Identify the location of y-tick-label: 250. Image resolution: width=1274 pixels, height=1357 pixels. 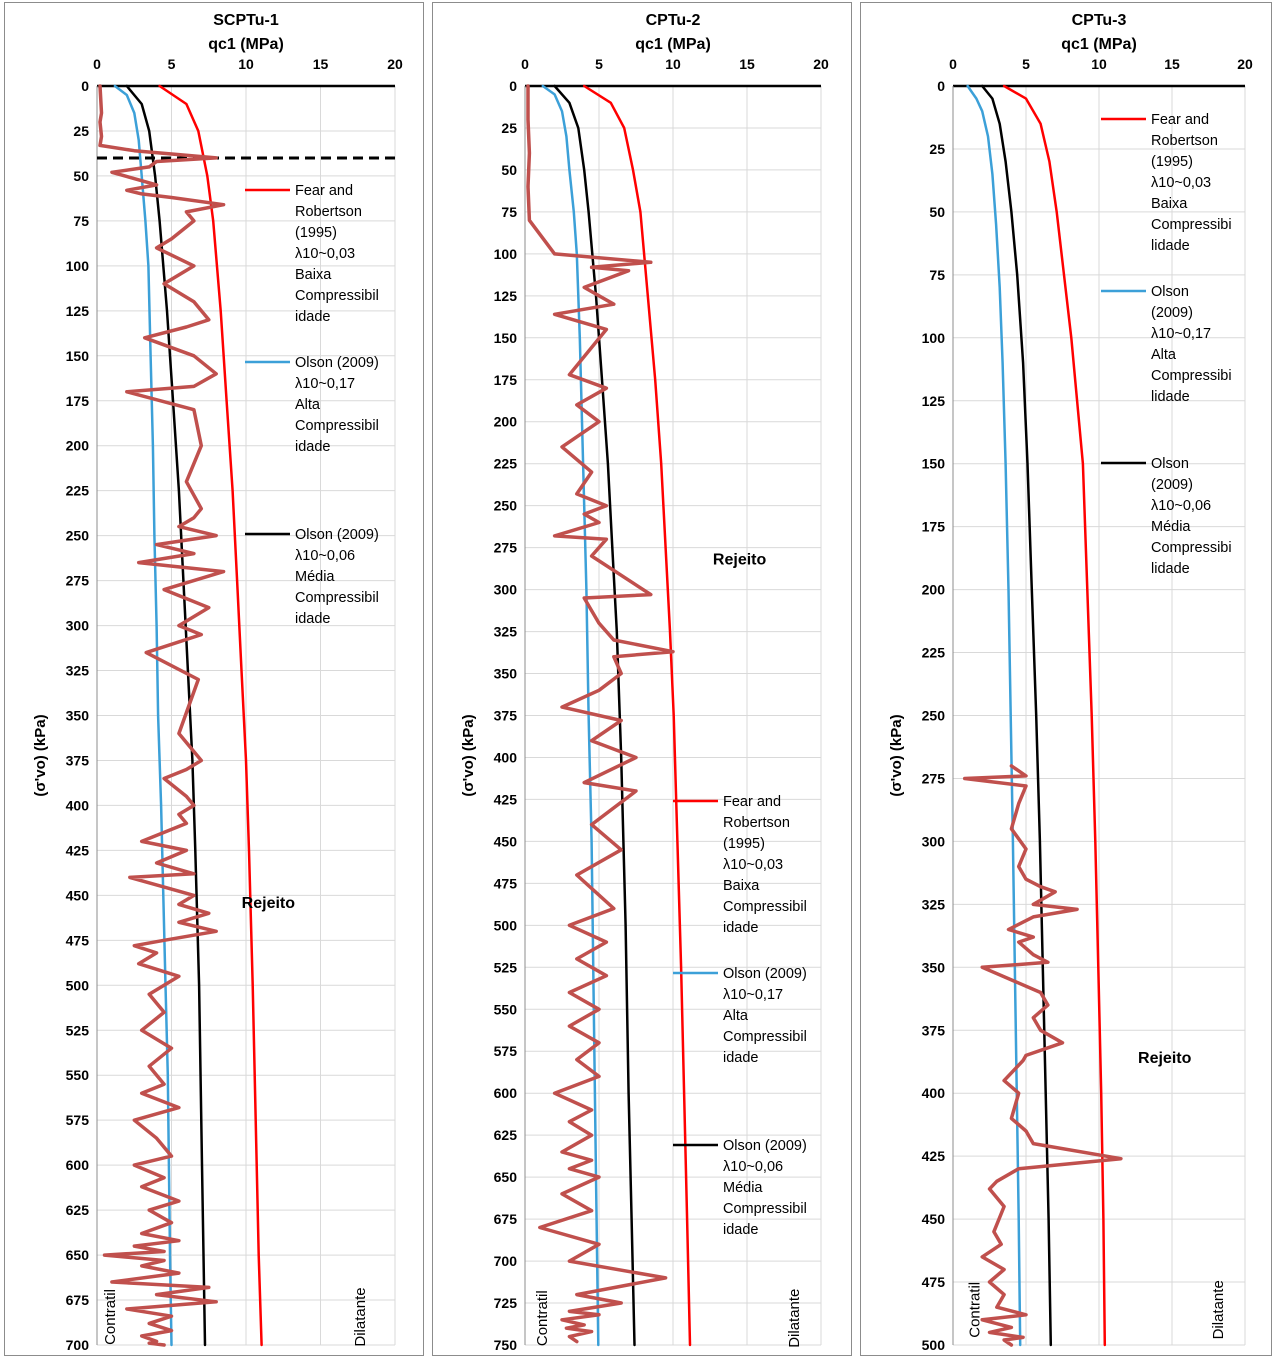
(506, 506).